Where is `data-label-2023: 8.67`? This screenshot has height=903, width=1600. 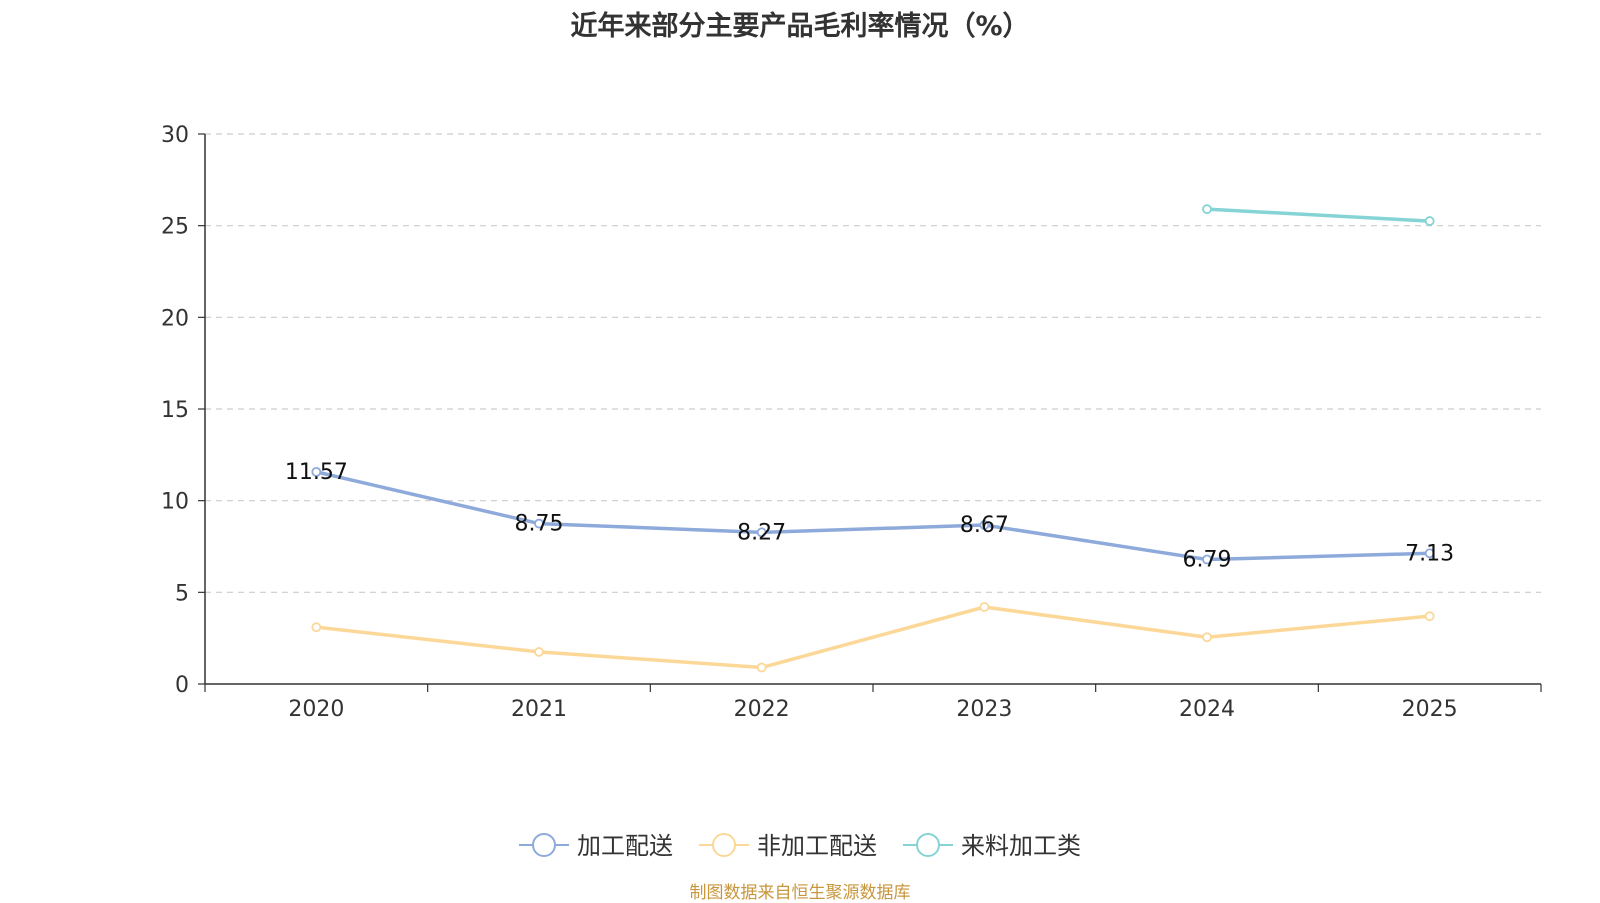
data-label-2023: 8.67 is located at coordinates (984, 525).